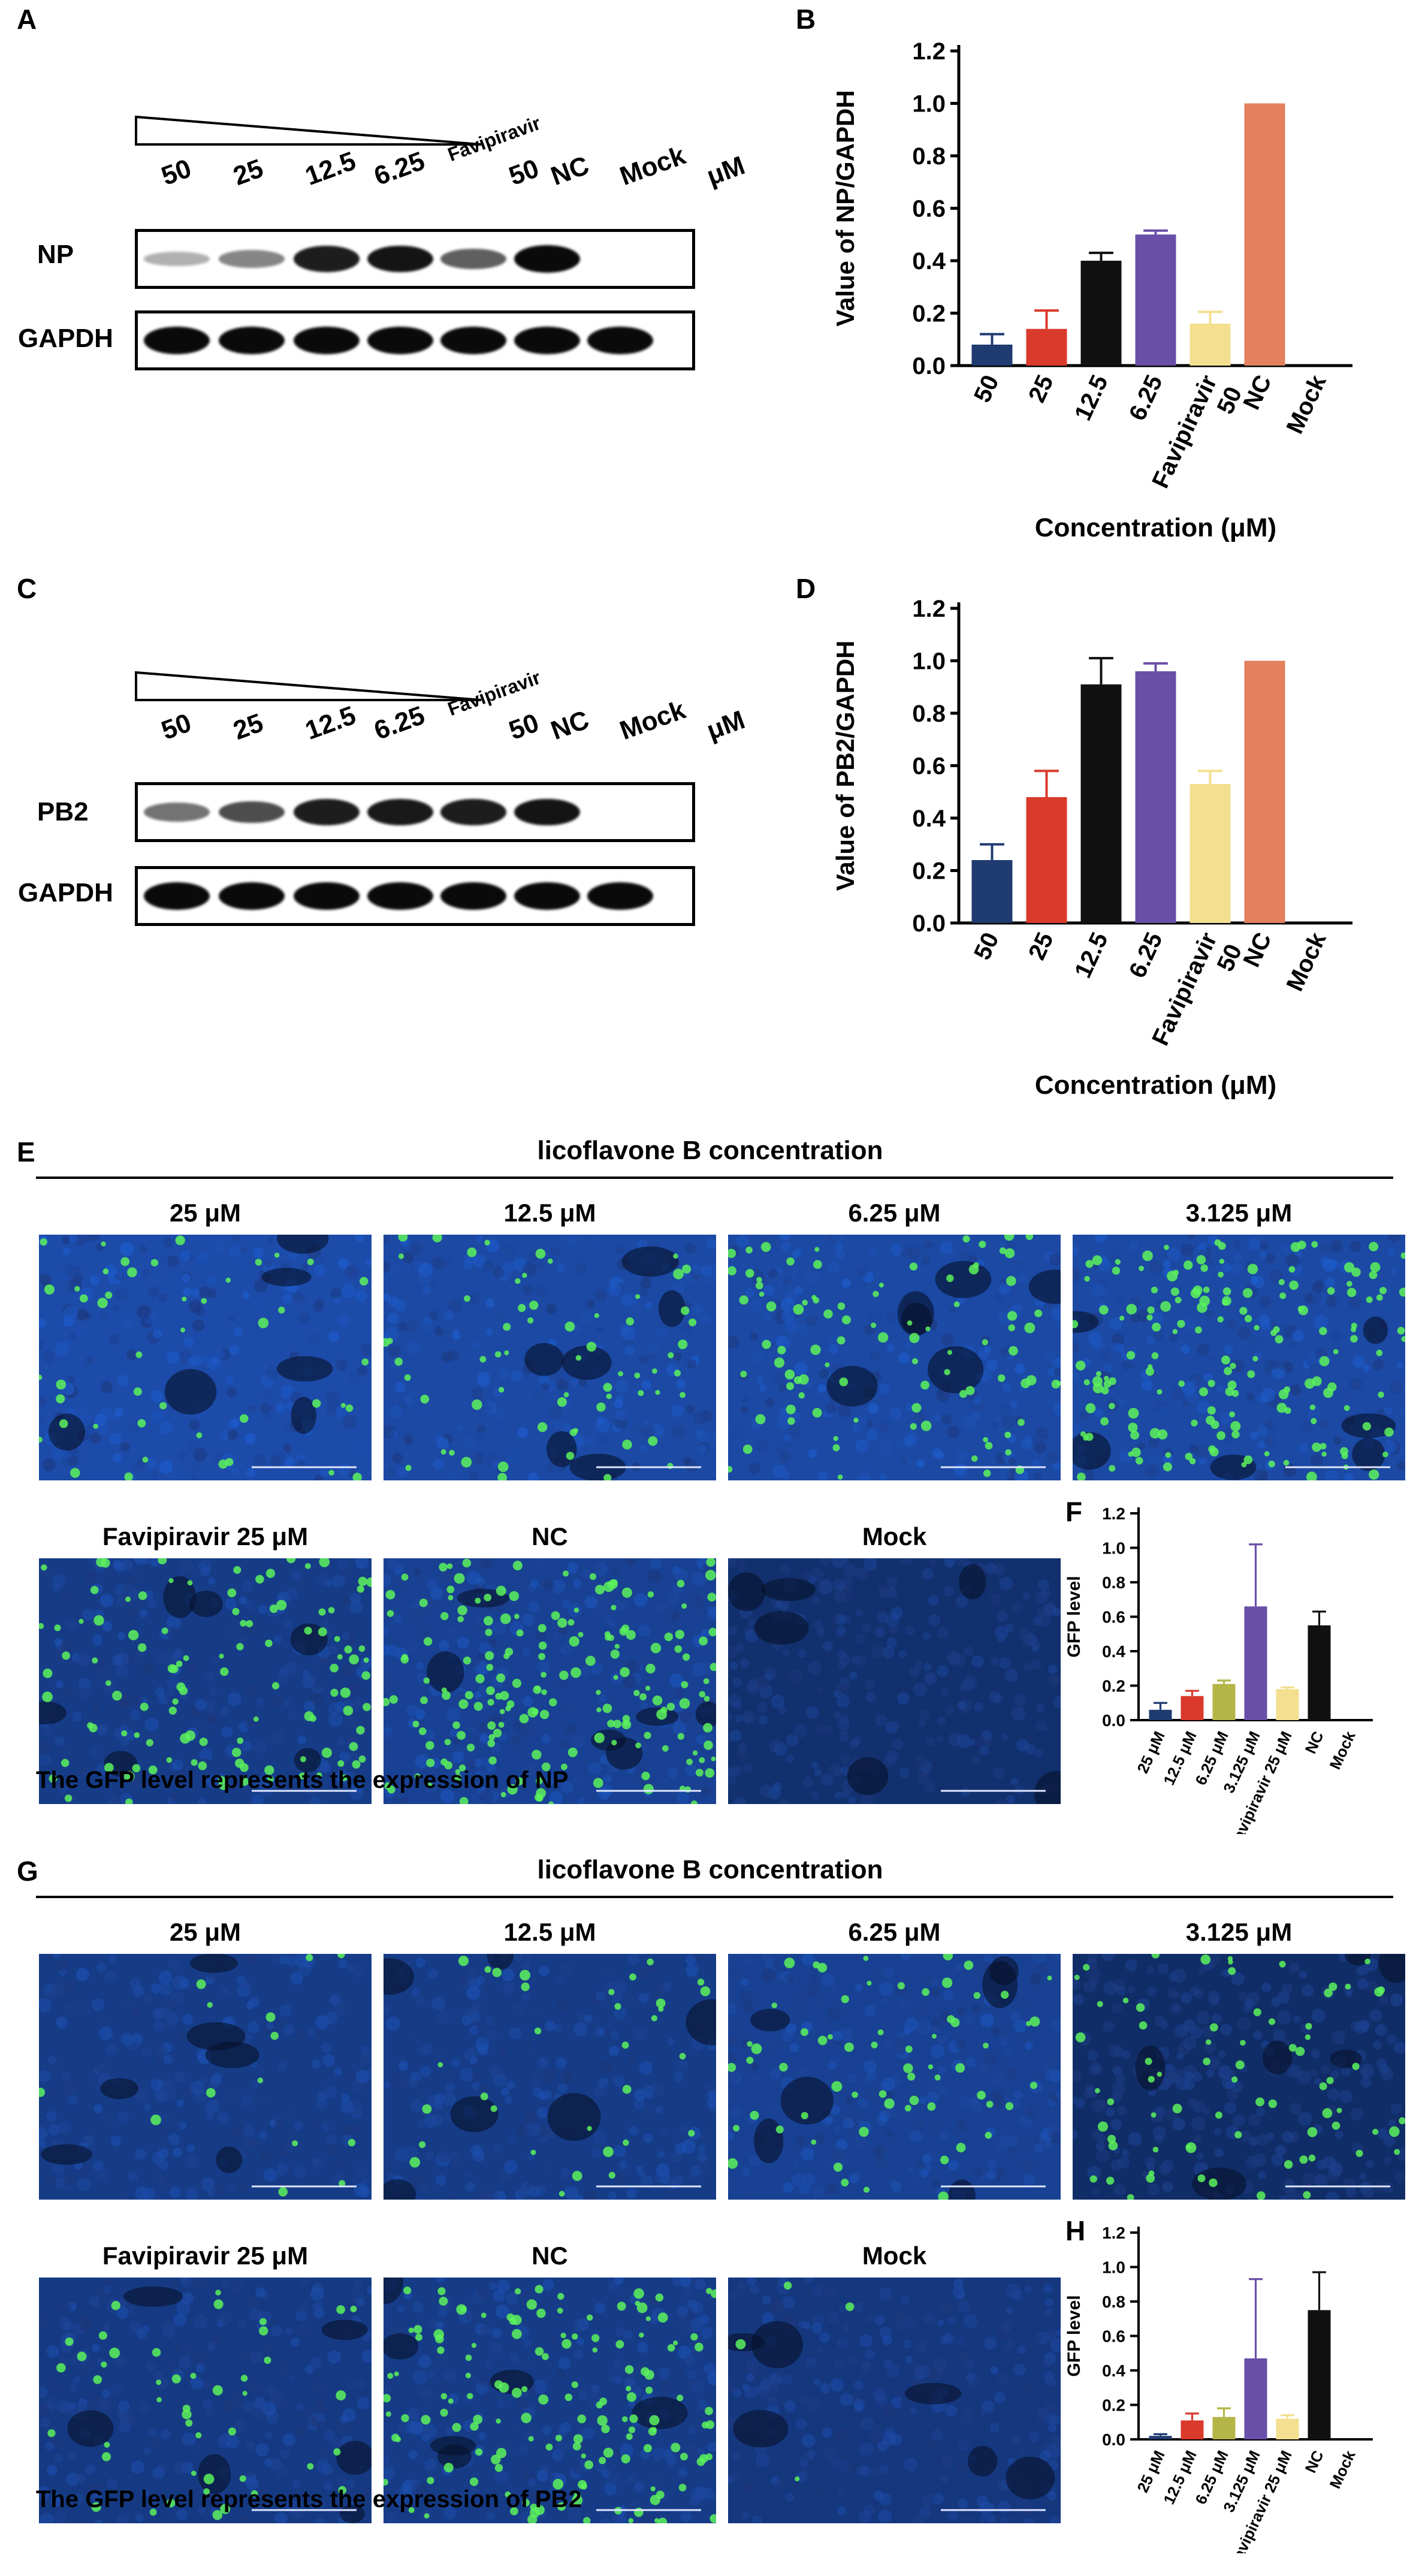  I want to click on concentration-wedge-a, so click(309, 131).